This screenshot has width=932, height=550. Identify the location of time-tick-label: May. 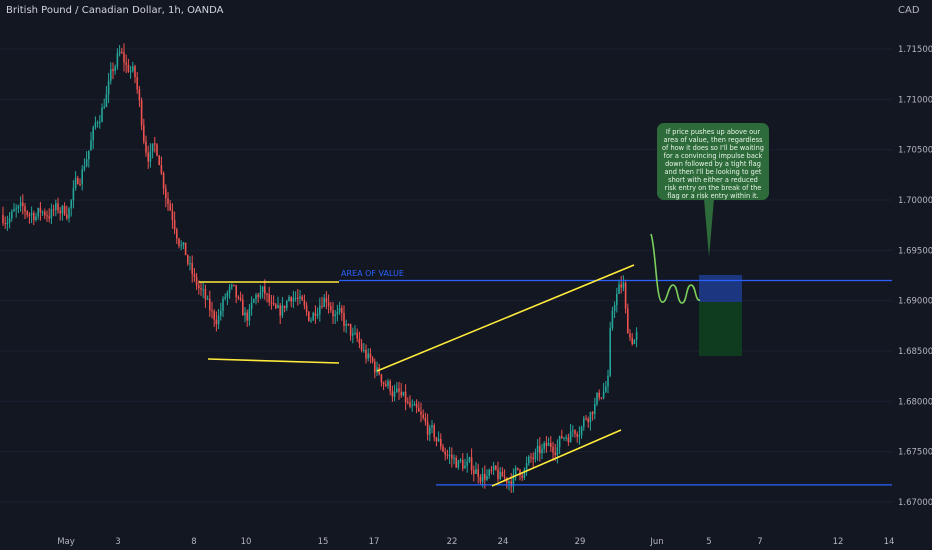
(66, 542).